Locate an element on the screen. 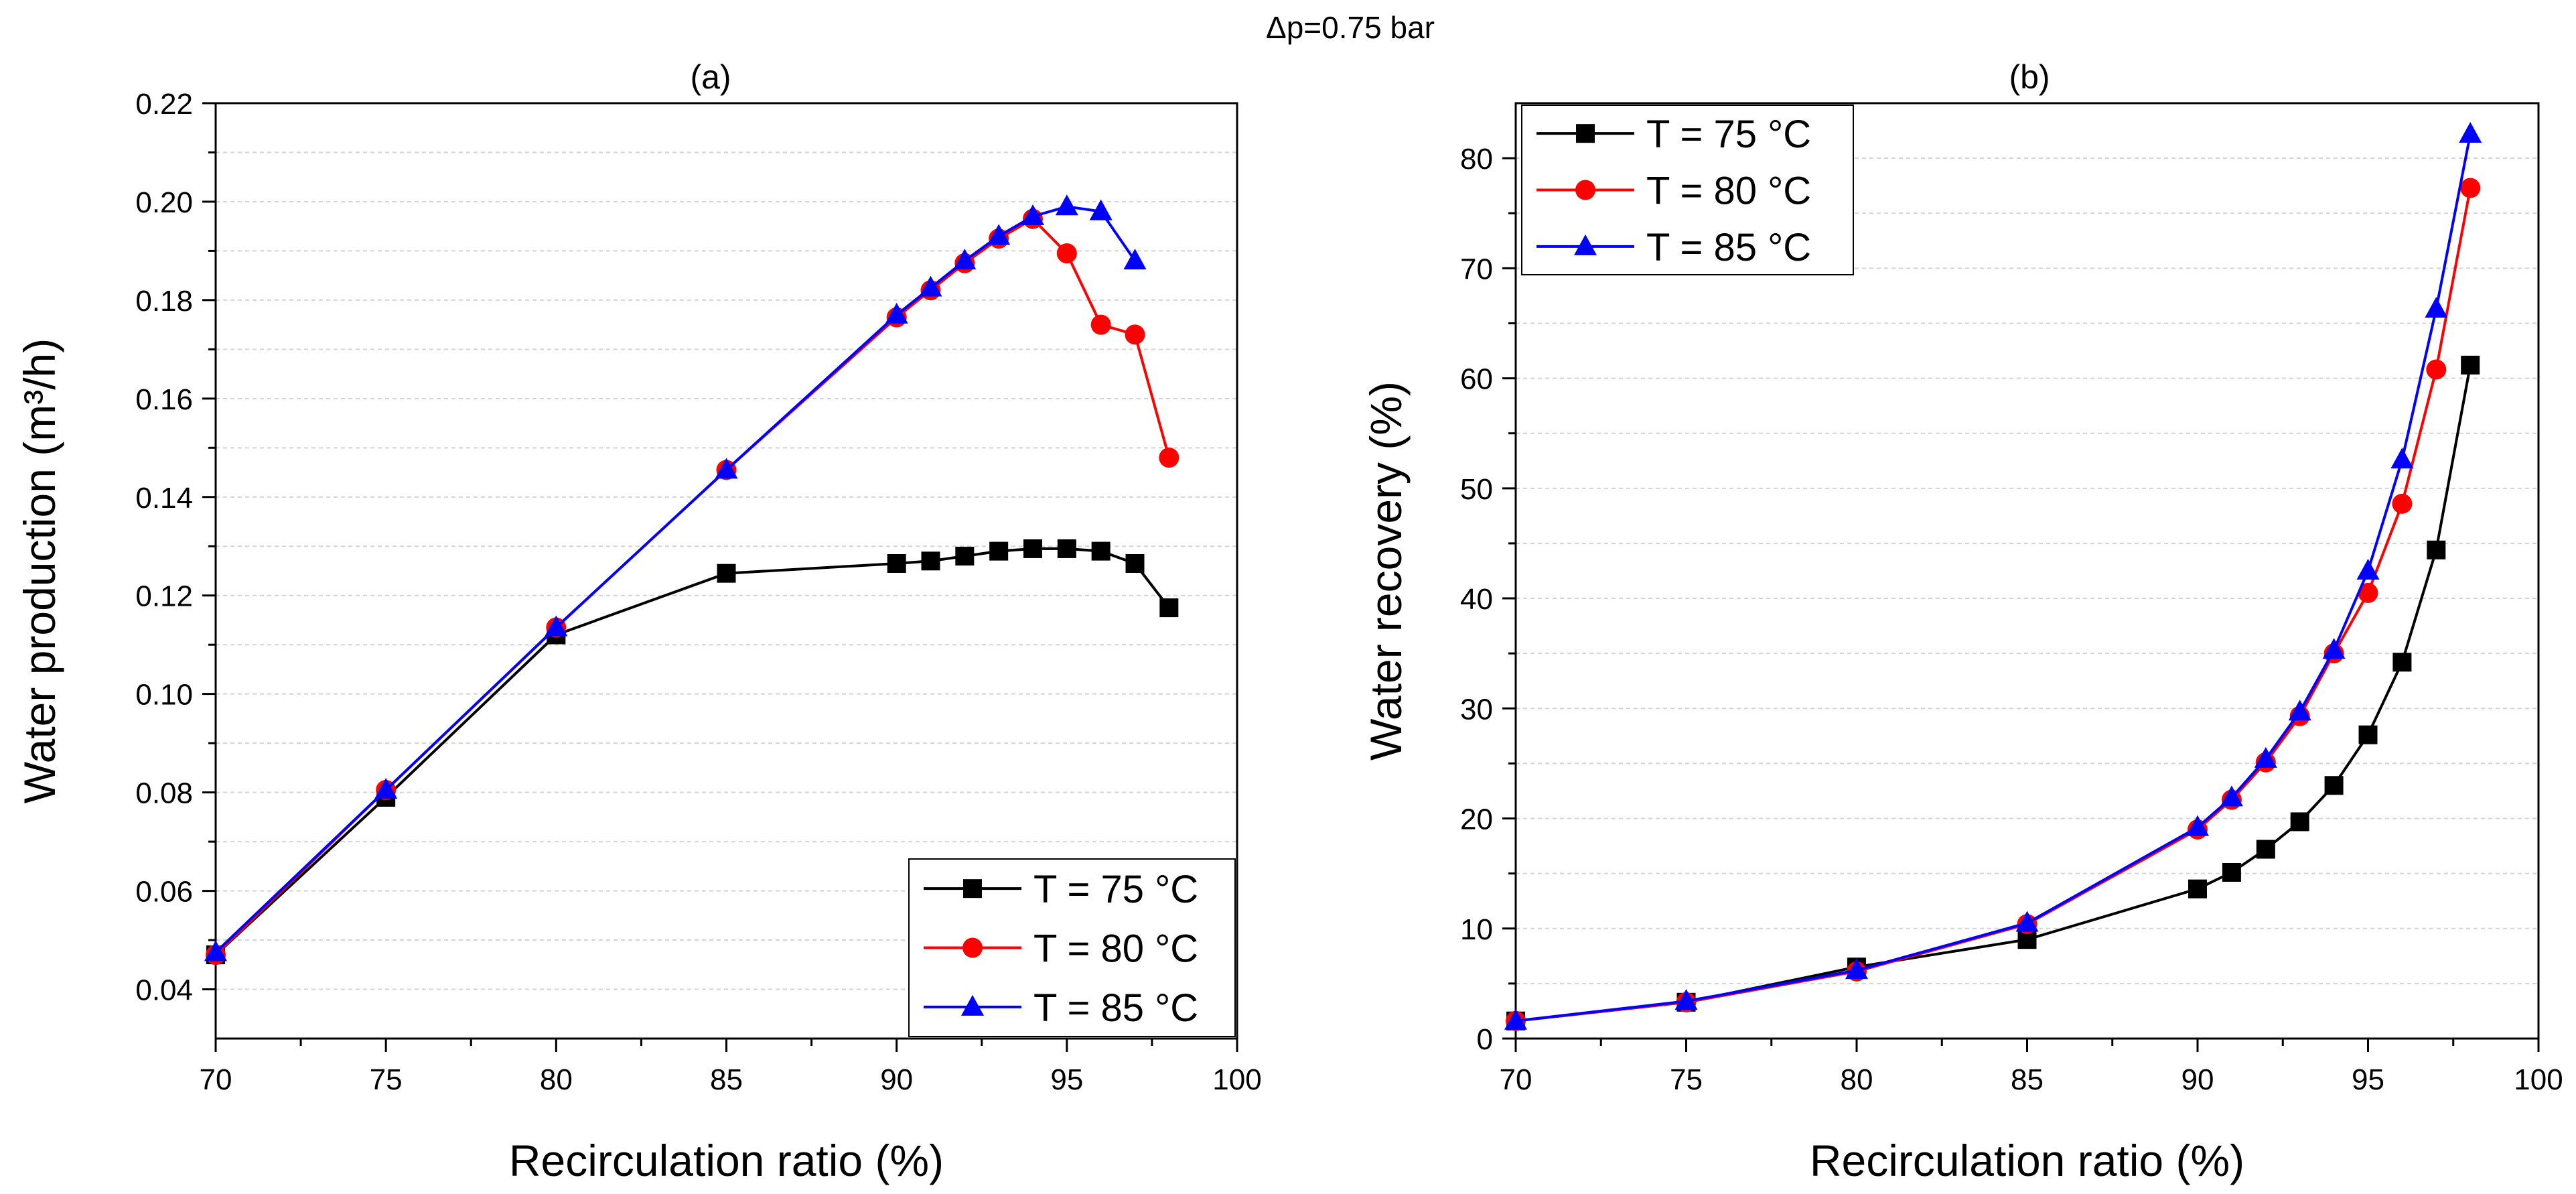  y-tick-label: 0.10 is located at coordinates (164, 695).